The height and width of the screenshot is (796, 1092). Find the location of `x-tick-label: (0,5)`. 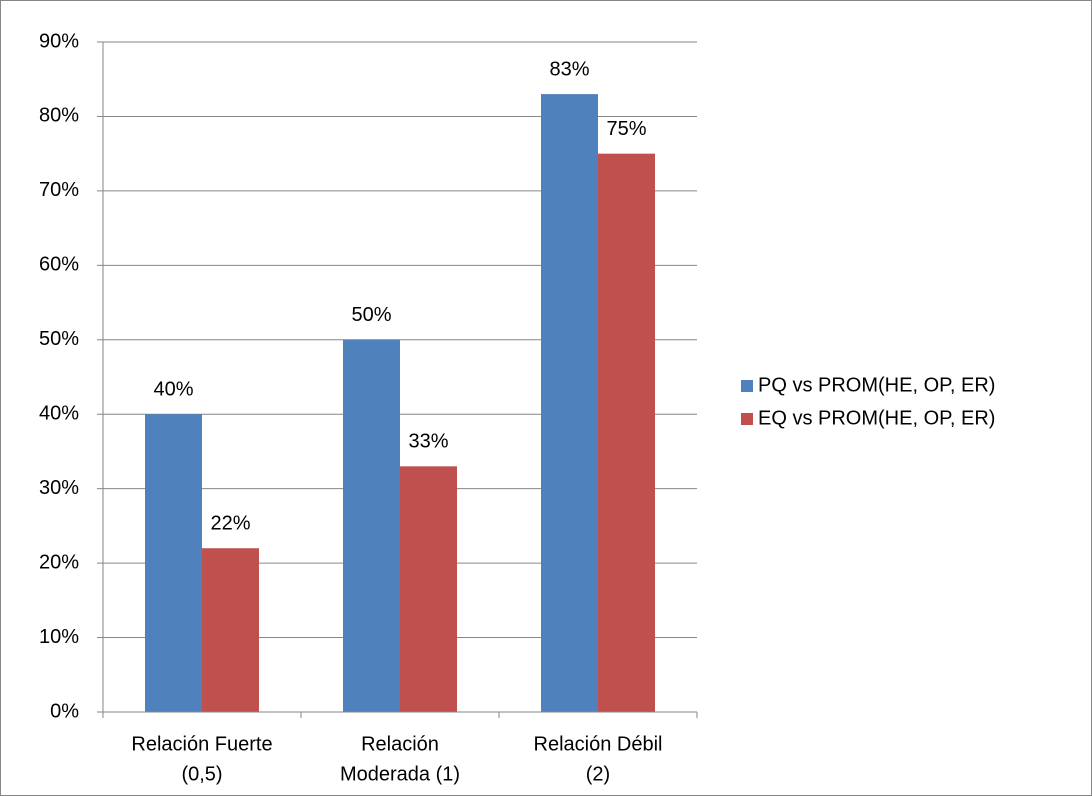

x-tick-label: (0,5) is located at coordinates (201, 774).